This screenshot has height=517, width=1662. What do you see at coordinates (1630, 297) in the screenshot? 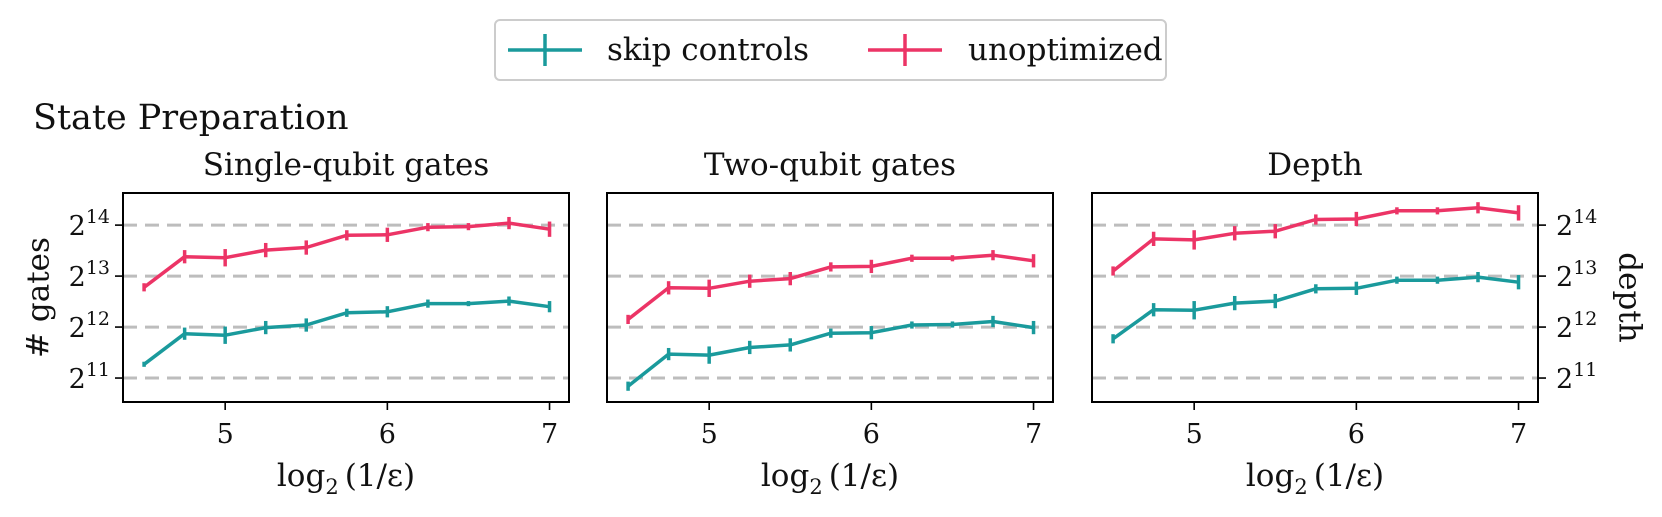
I see `y-axis-label: depth` at bounding box center [1630, 297].